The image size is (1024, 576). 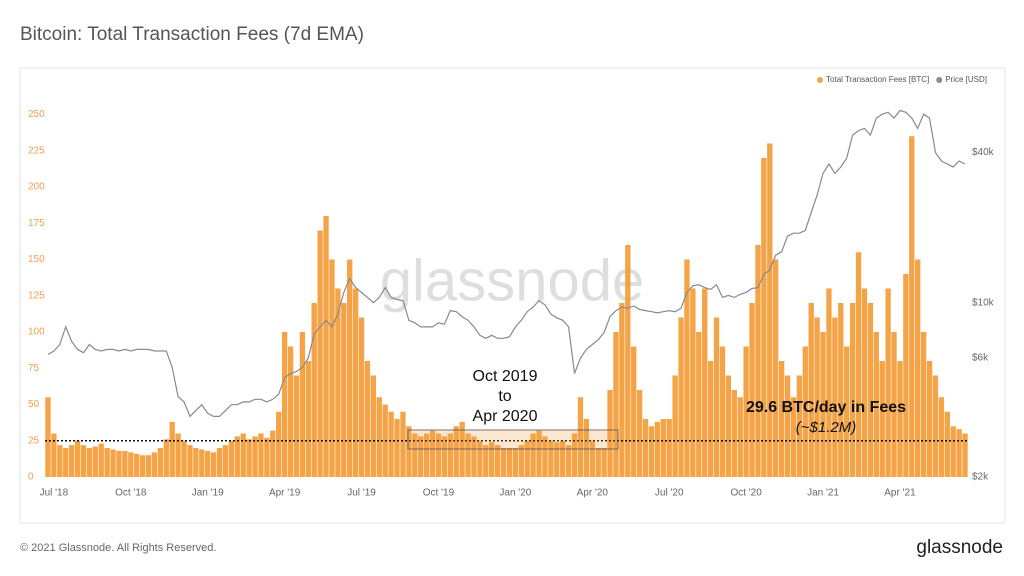 What do you see at coordinates (361, 493) in the screenshot?
I see `x-tick-label: Jul '19` at bounding box center [361, 493].